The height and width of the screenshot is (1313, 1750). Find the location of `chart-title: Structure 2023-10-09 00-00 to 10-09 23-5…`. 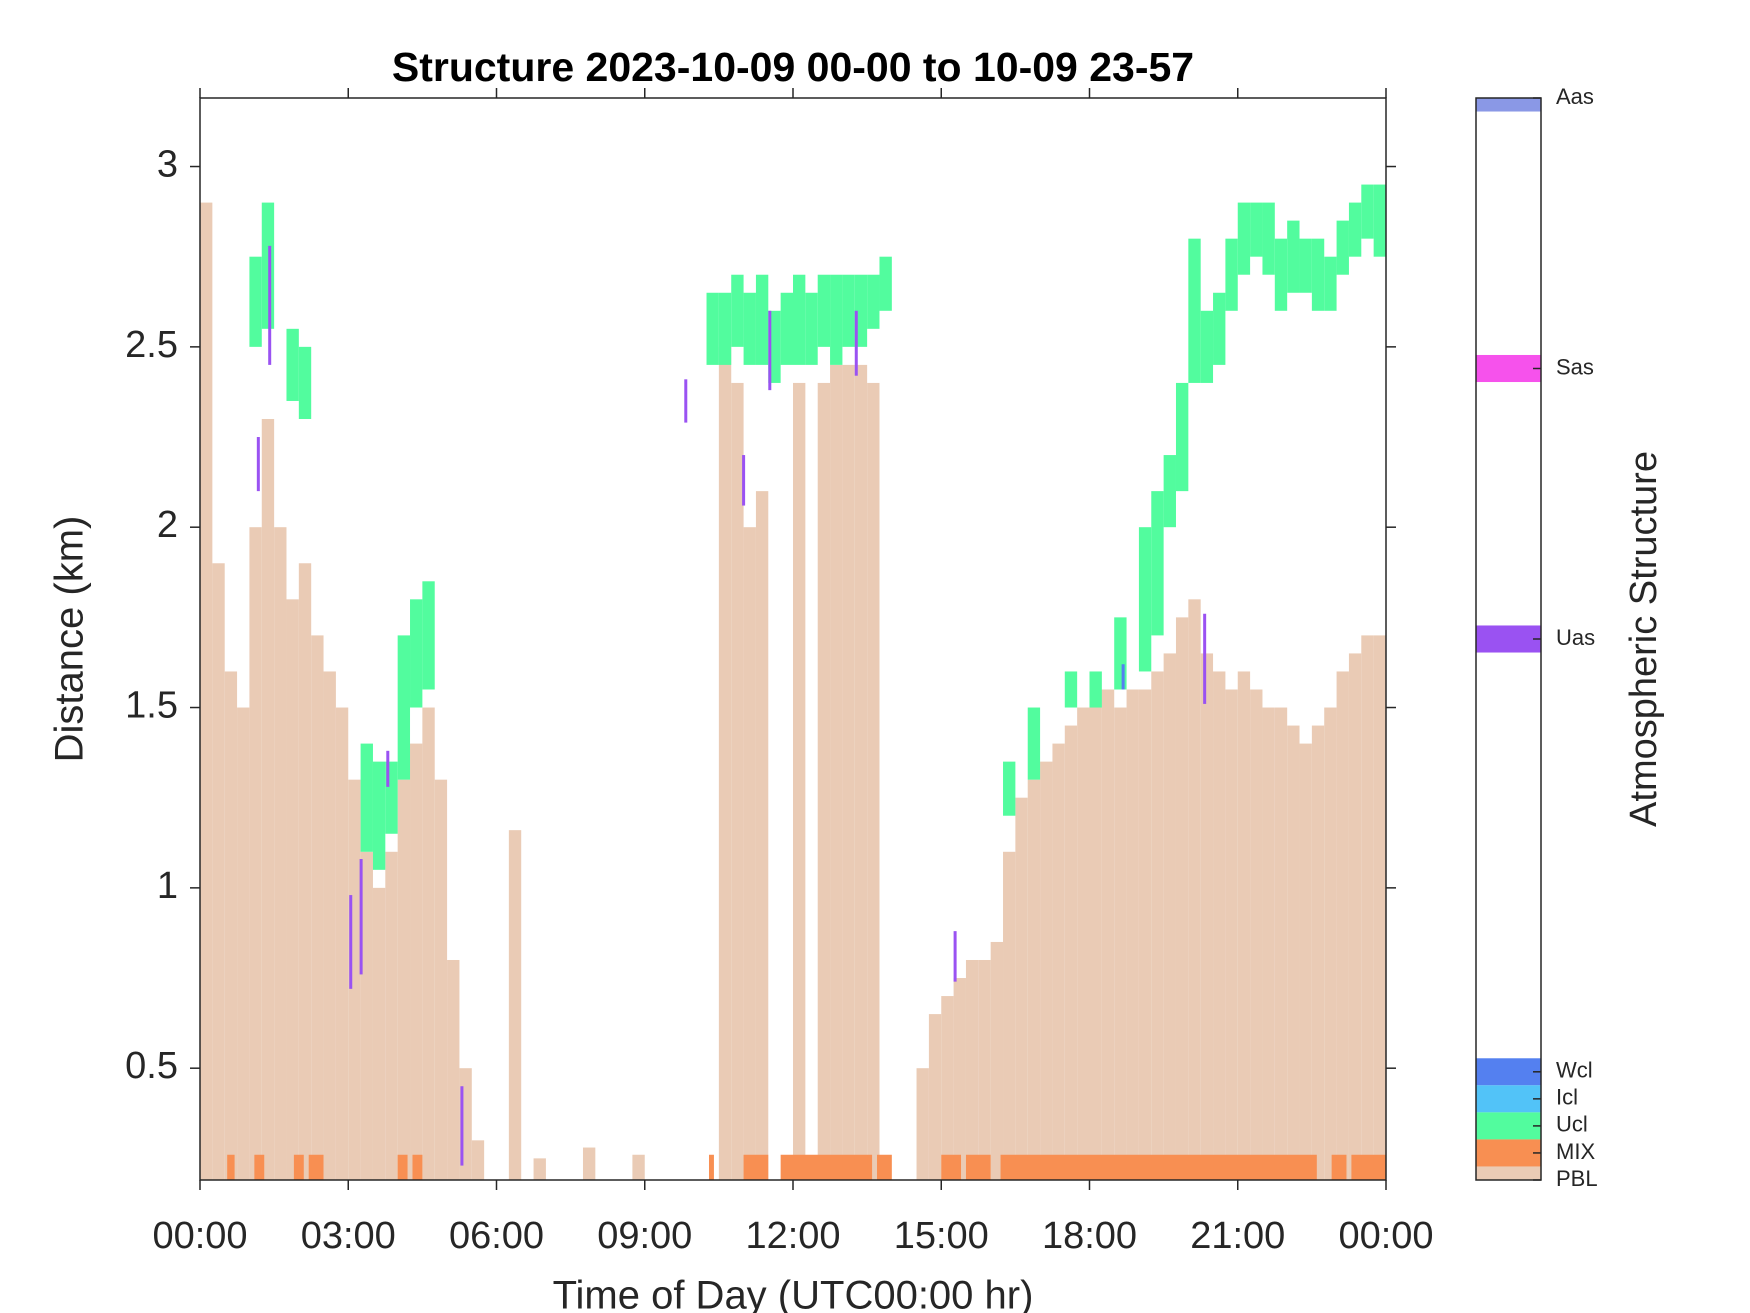

chart-title: Structure 2023-10-09 00-00 to 10-09 23-5… is located at coordinates (793, 67).